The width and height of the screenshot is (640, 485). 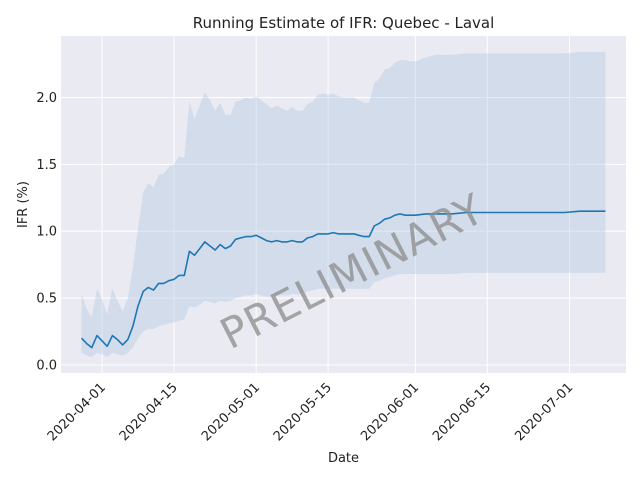 I want to click on y-tick-labels: 0.0 0.5 1.0 1.5 2.0, so click(x=46, y=232).